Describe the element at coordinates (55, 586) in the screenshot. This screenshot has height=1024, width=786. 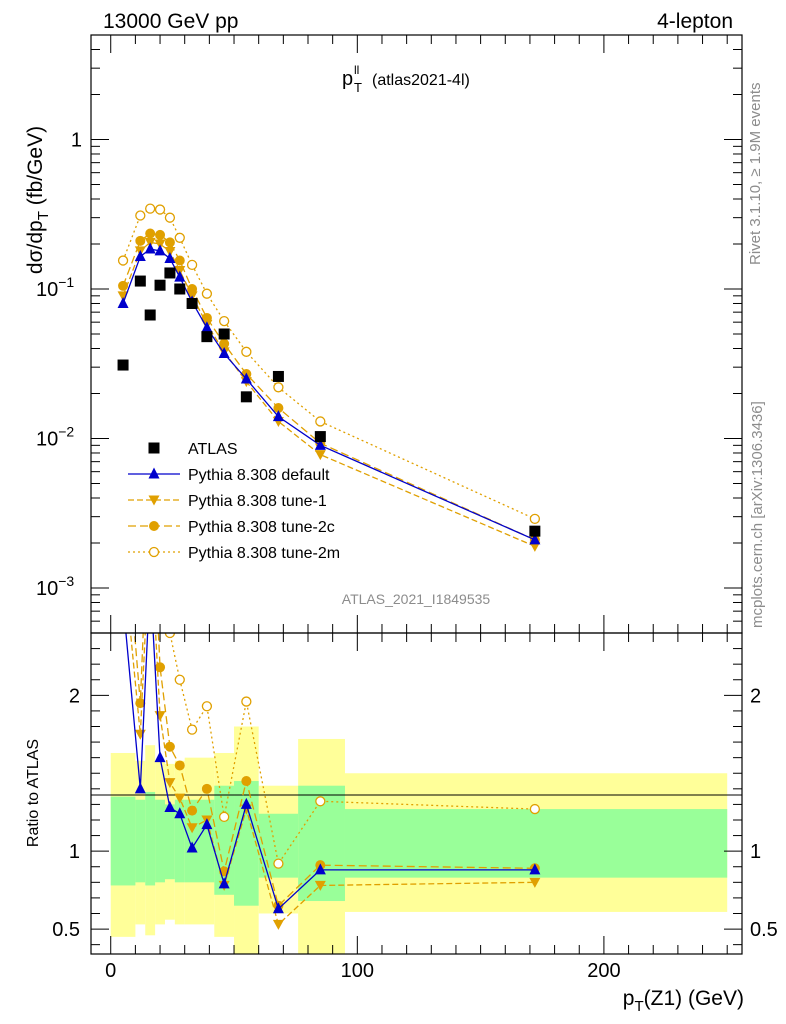
I see `ytick-label-top-0: 10⁻³` at that location.